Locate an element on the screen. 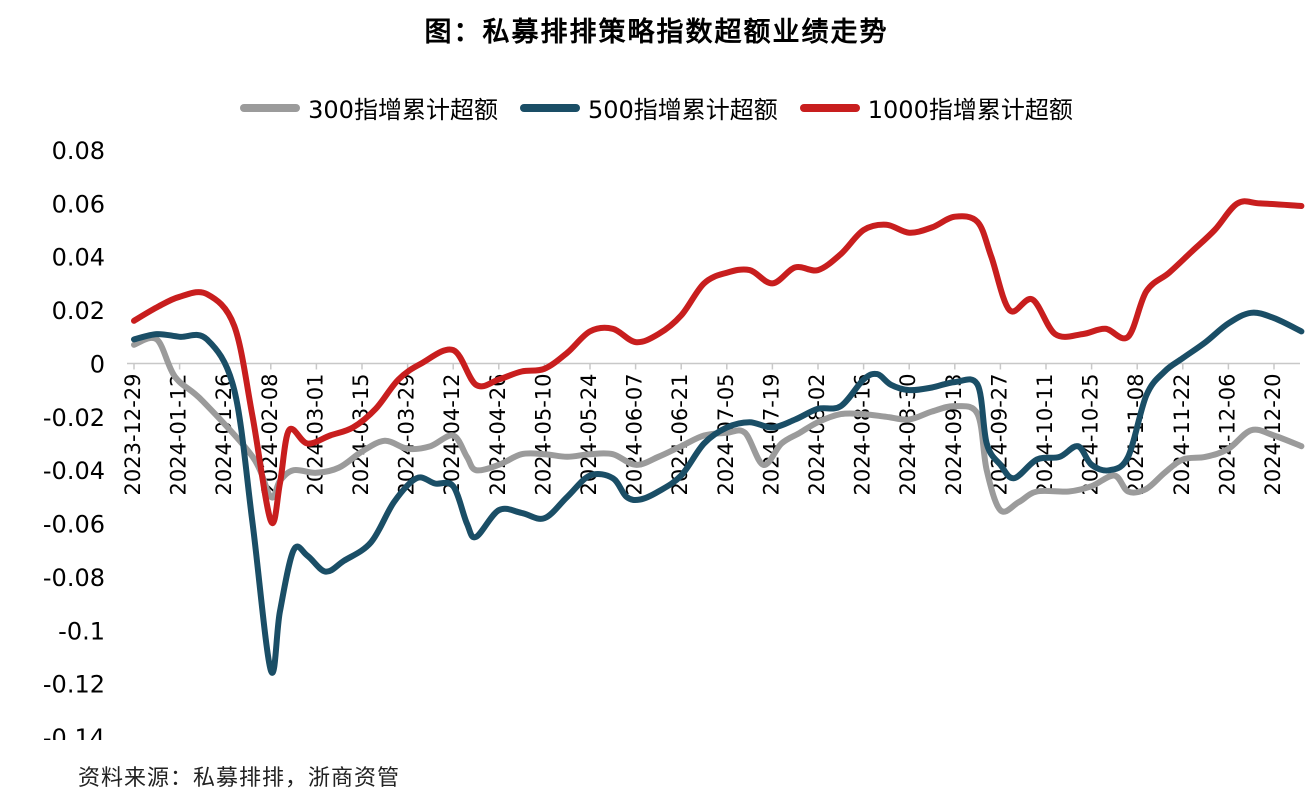  legend-item-1000: 1000指增累计超额 is located at coordinates (936, 107).